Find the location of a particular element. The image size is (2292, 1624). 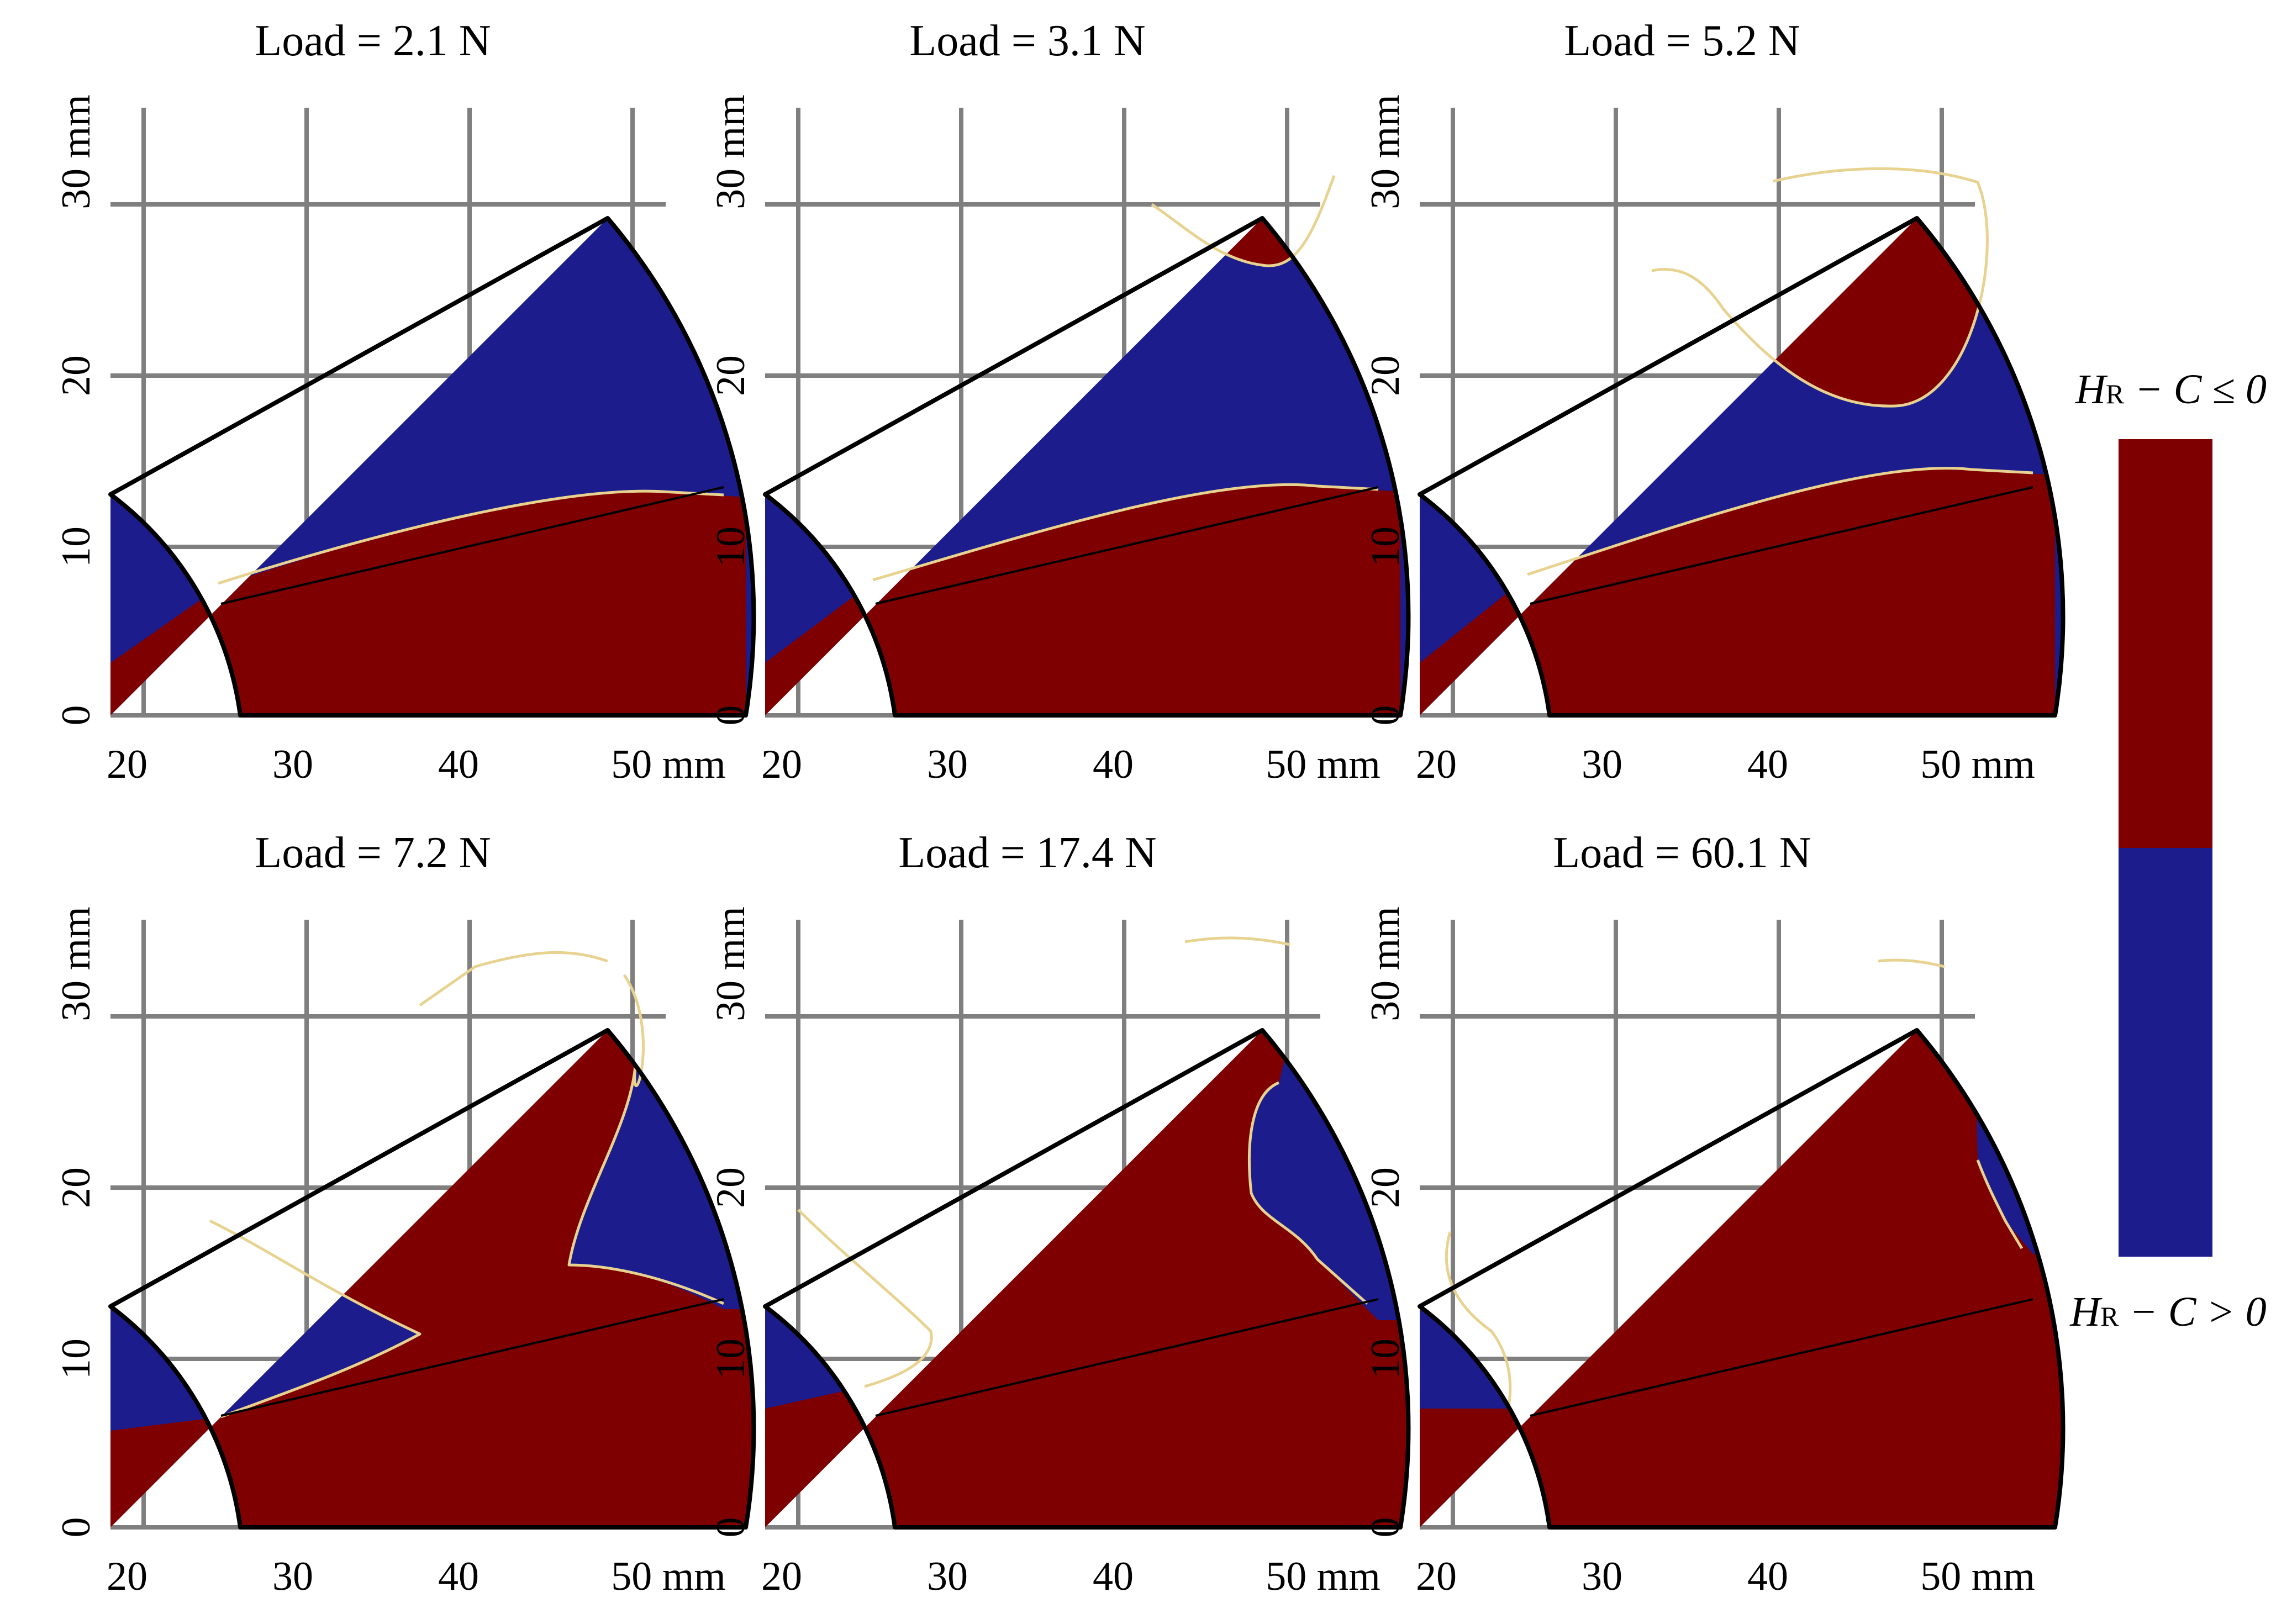

legend-swatch-negative is located at coordinates (2165, 644).